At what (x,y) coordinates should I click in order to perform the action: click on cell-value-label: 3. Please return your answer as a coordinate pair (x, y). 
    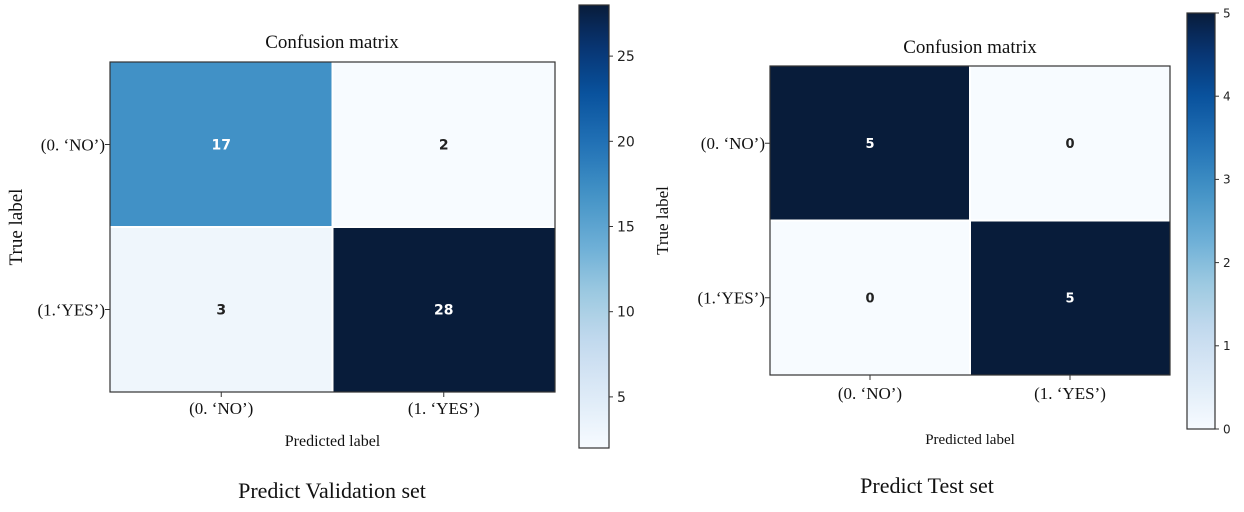
    Looking at the image, I should click on (221, 311).